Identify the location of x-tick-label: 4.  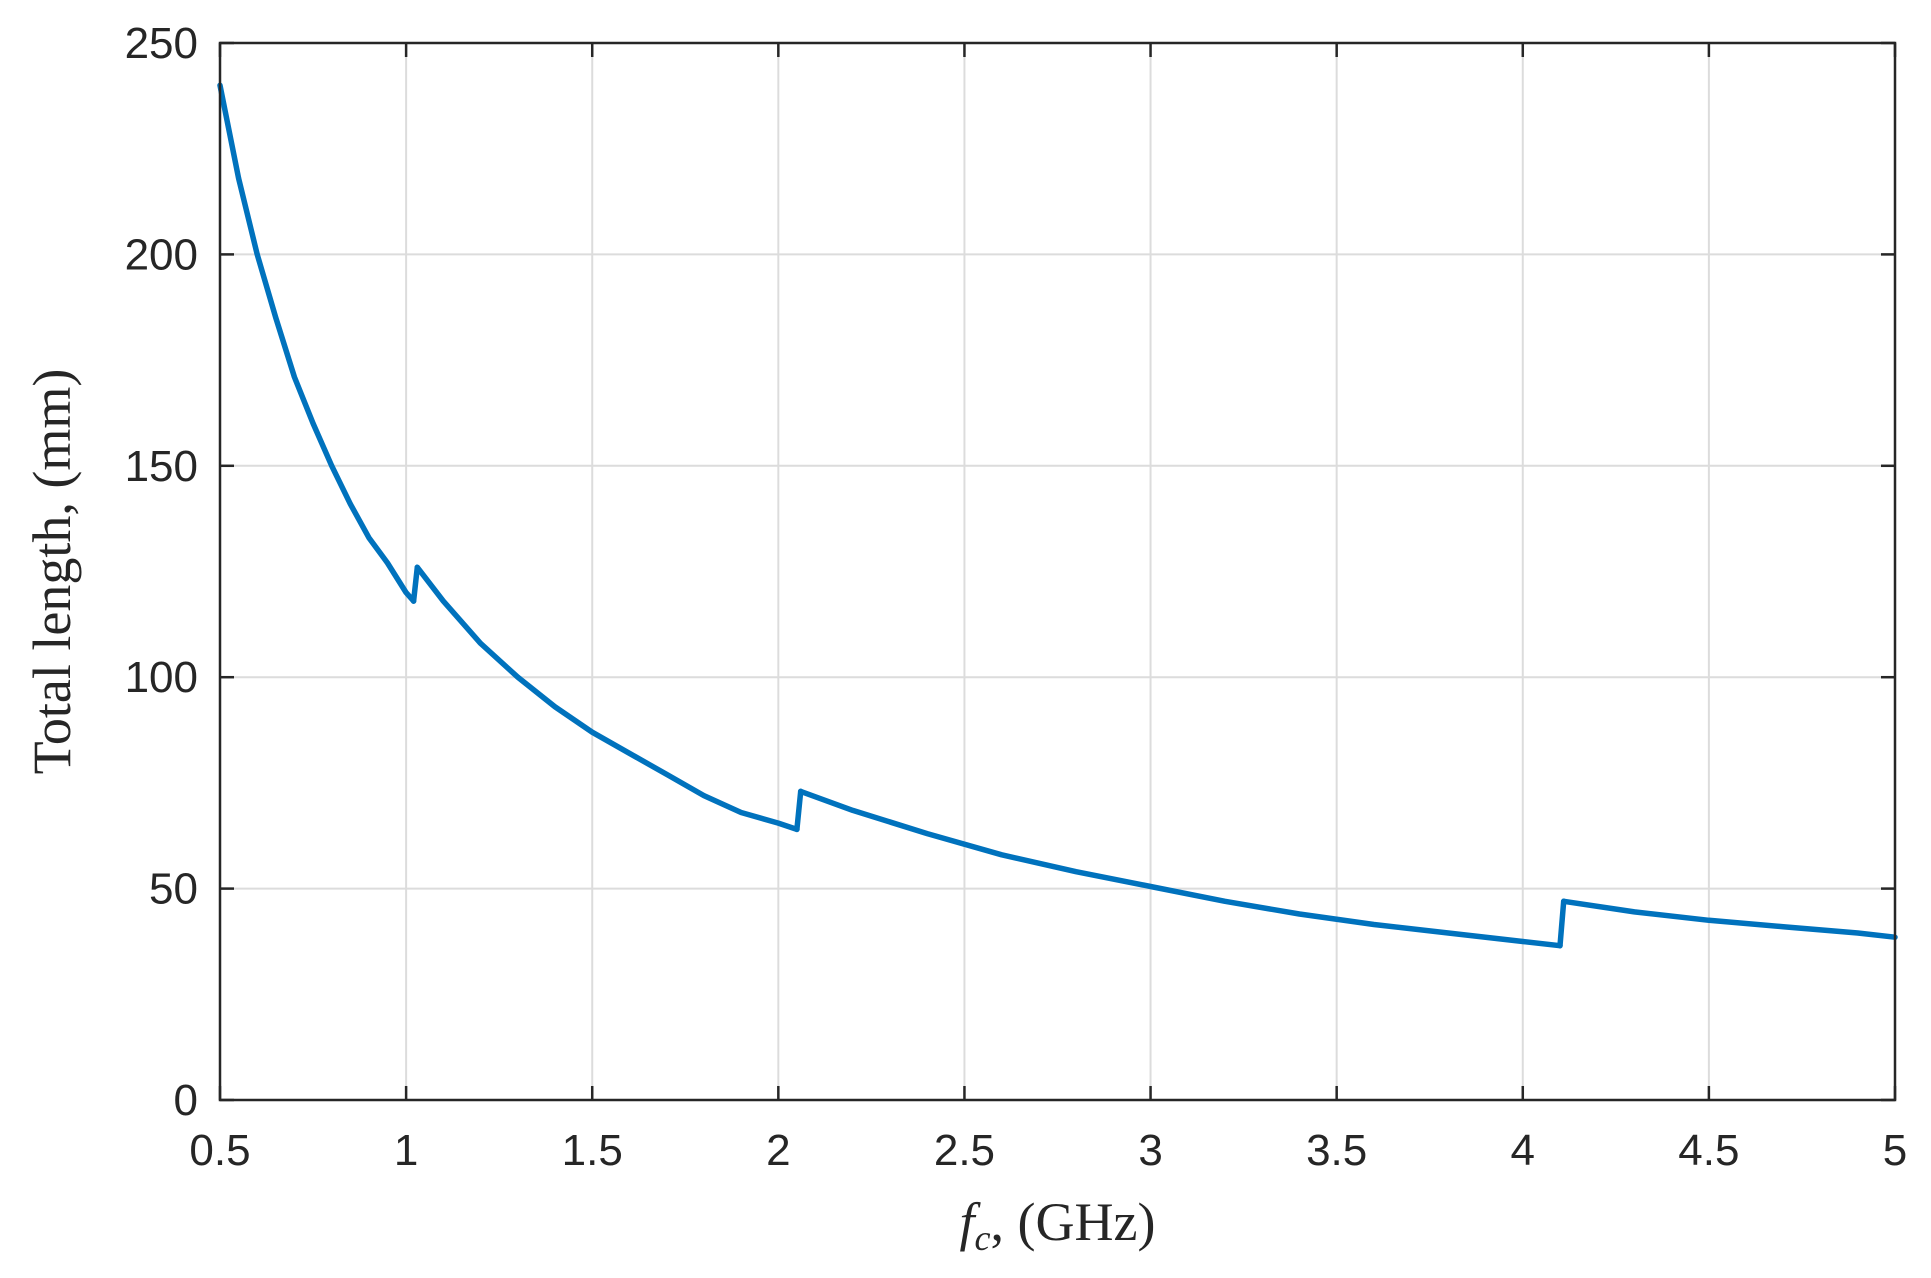
(1523, 1150).